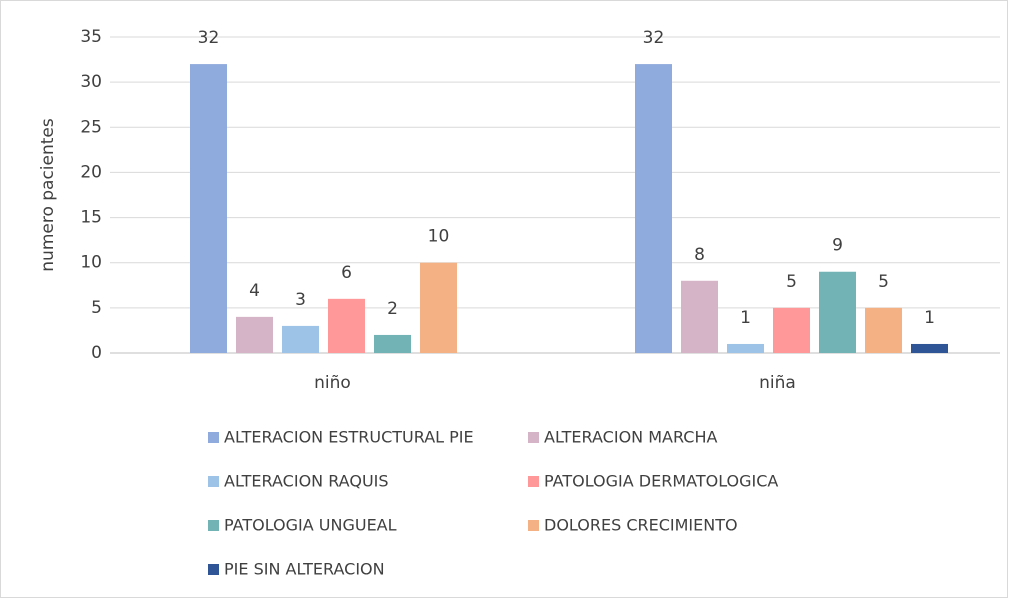  Describe the element at coordinates (91, 263) in the screenshot. I see `y-tick-label: 10` at that location.